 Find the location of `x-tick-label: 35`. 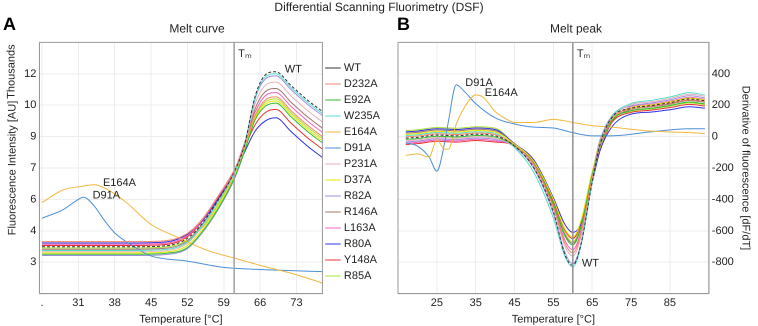

x-tick-label: 35 is located at coordinates (476, 303).